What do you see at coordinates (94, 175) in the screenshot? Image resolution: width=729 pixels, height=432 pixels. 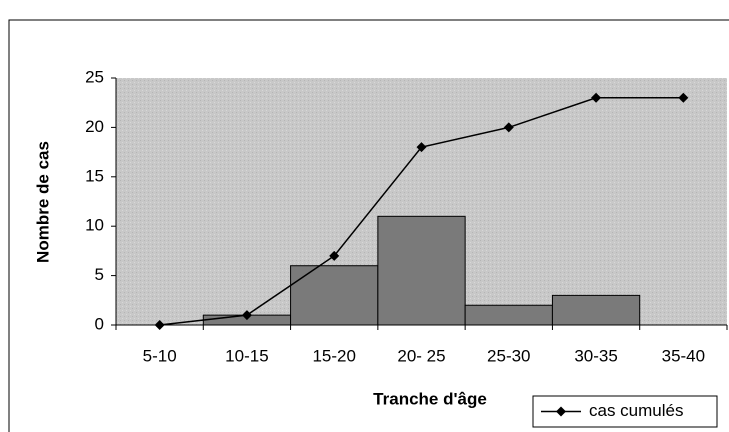 I see `y-tick-label: 15` at bounding box center [94, 175].